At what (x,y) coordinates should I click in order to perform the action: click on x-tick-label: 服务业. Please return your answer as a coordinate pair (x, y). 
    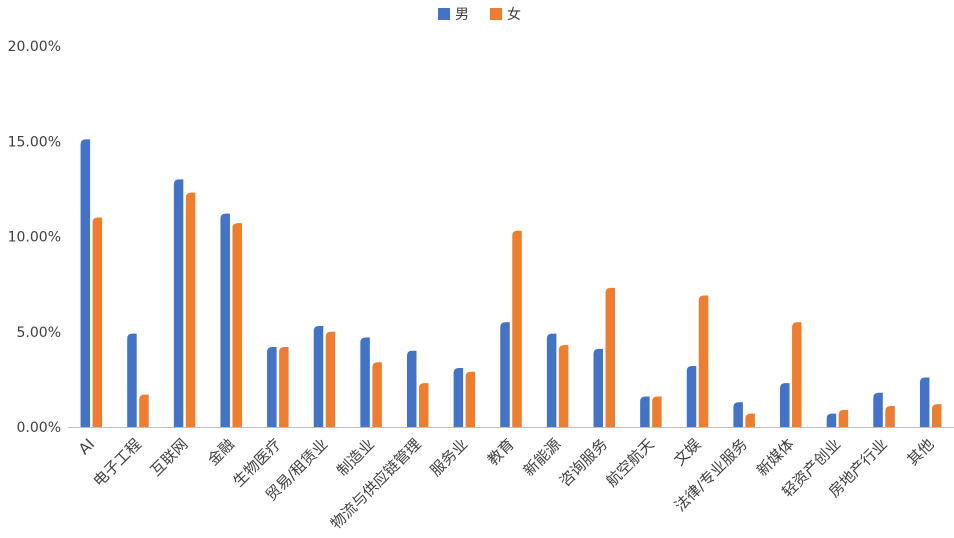
    Looking at the image, I should click on (449, 457).